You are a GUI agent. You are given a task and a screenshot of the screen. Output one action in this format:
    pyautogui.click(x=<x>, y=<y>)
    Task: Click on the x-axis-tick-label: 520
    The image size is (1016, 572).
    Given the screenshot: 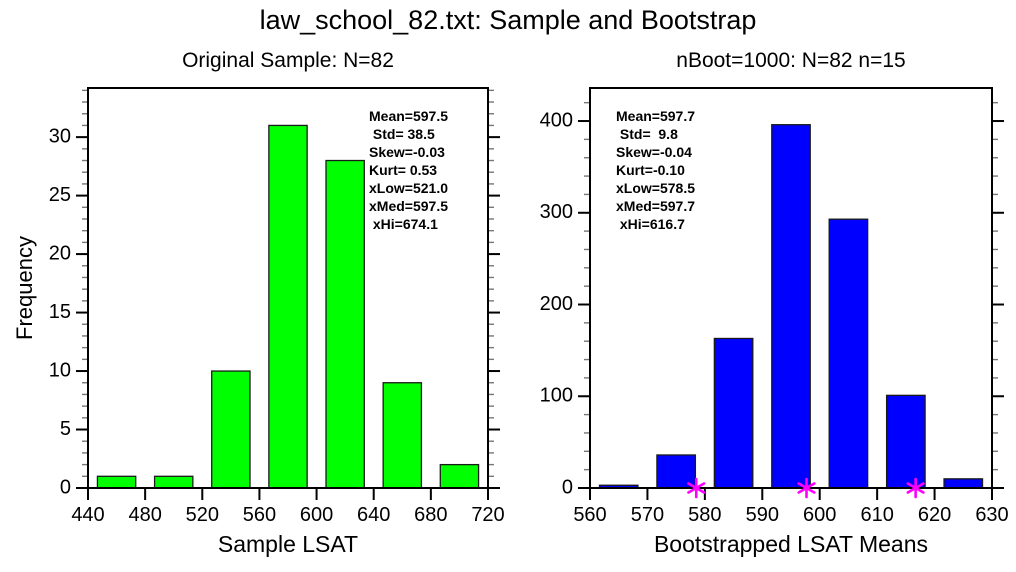 What is the action you would take?
    pyautogui.click(x=202, y=515)
    